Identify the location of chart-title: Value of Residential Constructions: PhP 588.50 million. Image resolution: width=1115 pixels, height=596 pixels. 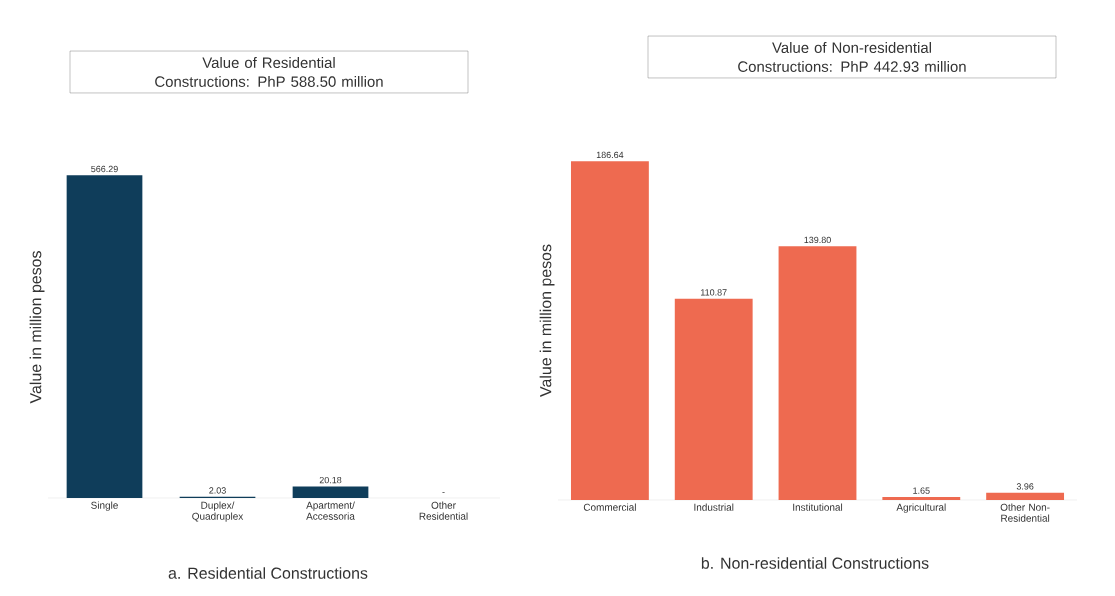
(269, 72).